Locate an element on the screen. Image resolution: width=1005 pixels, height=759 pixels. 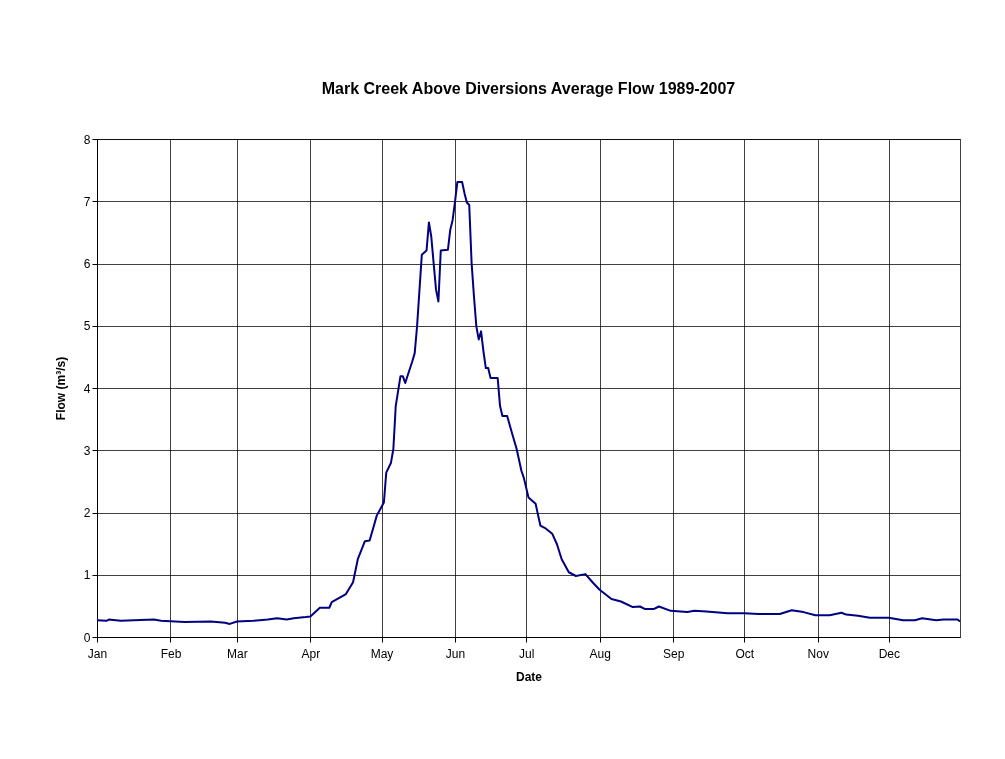
x-axis-title: Date is located at coordinates (529, 676).